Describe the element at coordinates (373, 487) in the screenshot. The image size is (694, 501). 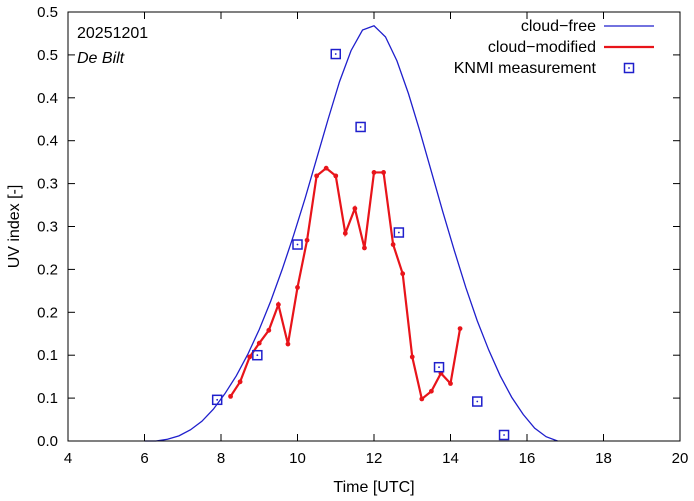
I see `x-axis-title: Time [UTC]` at that location.